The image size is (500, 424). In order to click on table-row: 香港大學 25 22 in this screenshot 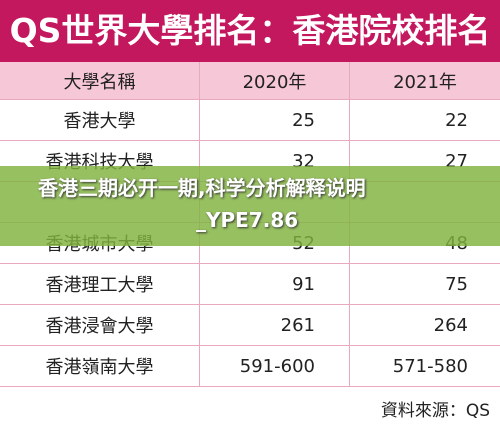, I will do `click(250, 120)`.